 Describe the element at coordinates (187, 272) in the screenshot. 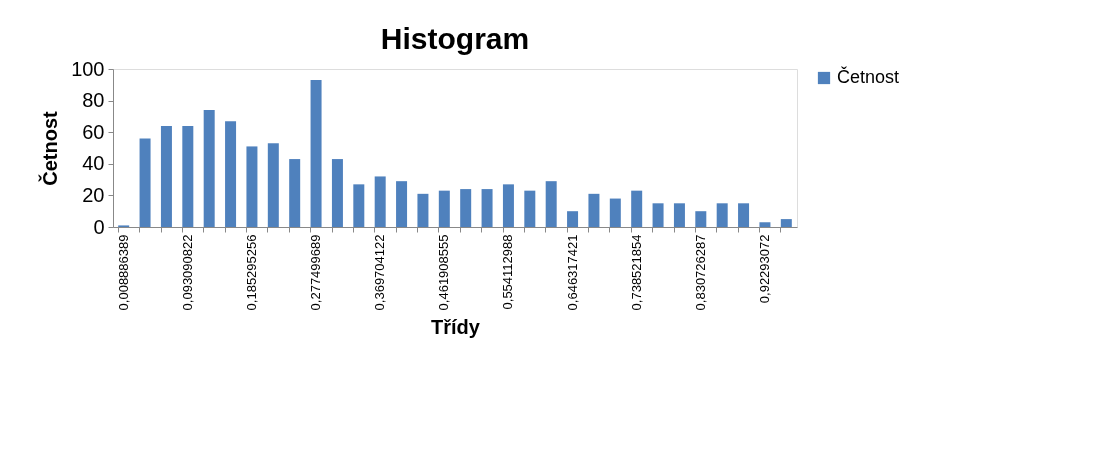

I see `x-tick-label: 0,093090822` at that location.